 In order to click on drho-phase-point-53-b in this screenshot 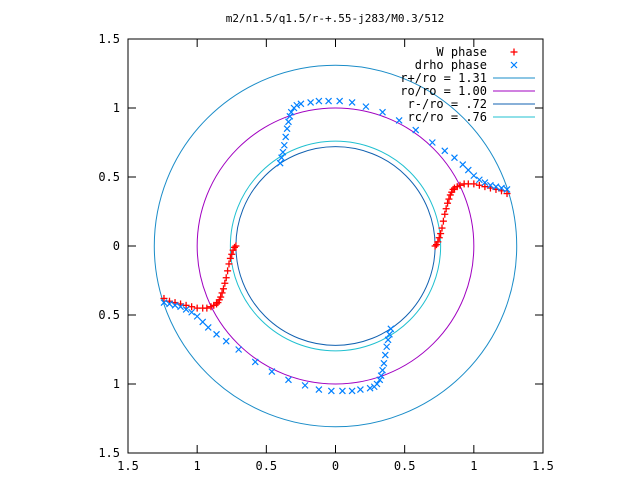, I will do `click(255, 362)`.